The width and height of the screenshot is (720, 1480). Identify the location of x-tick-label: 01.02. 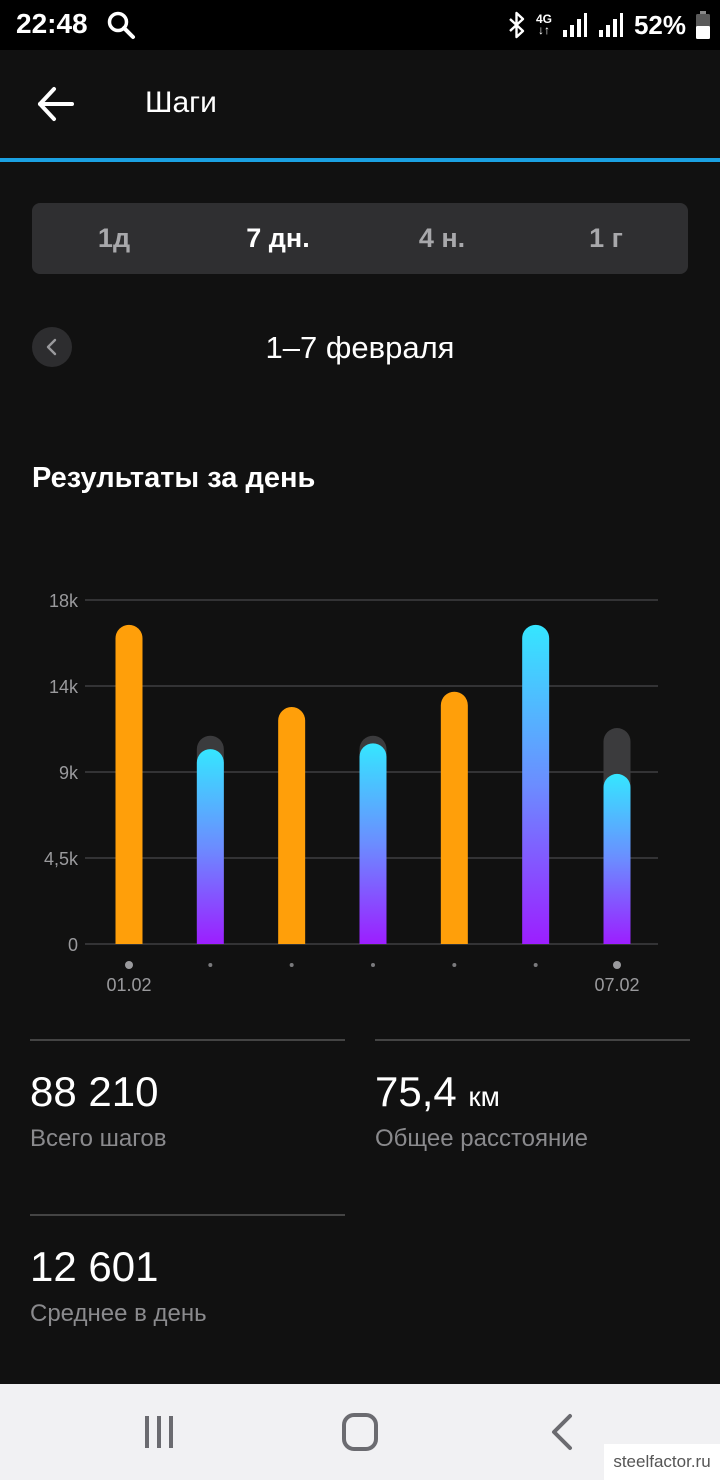
(128, 985).